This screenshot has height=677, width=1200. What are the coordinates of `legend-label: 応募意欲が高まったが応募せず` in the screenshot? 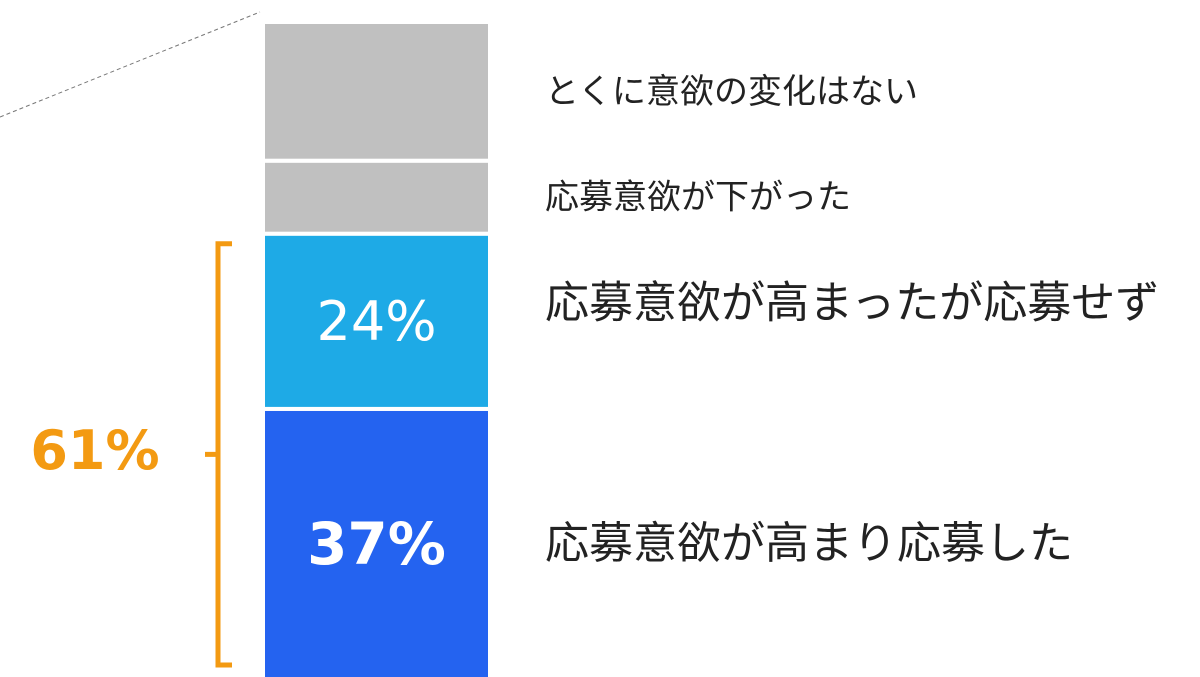 It's located at (852, 302).